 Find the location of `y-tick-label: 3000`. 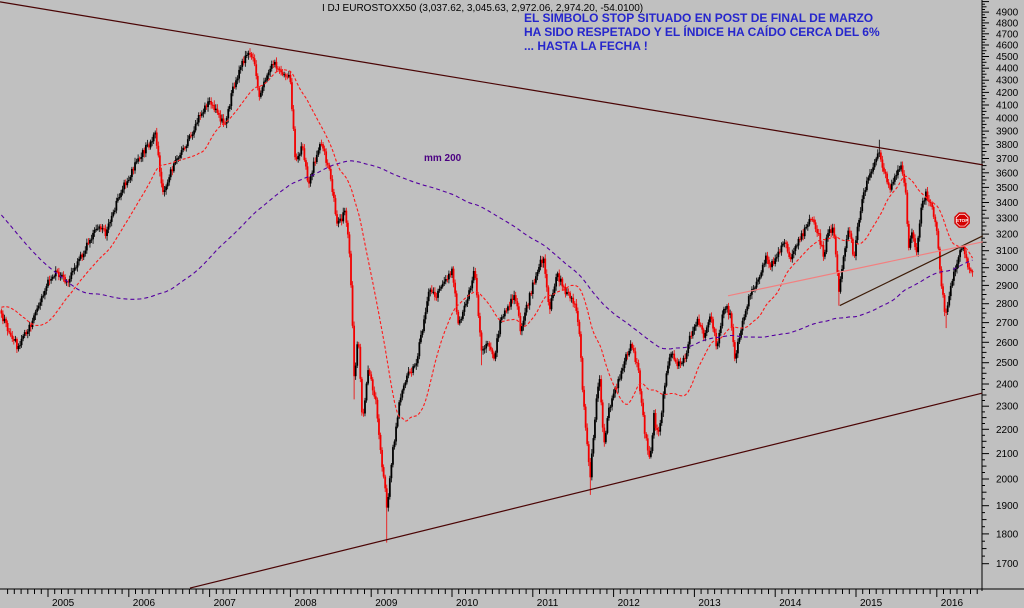

y-tick-label: 3000 is located at coordinates (1007, 268).